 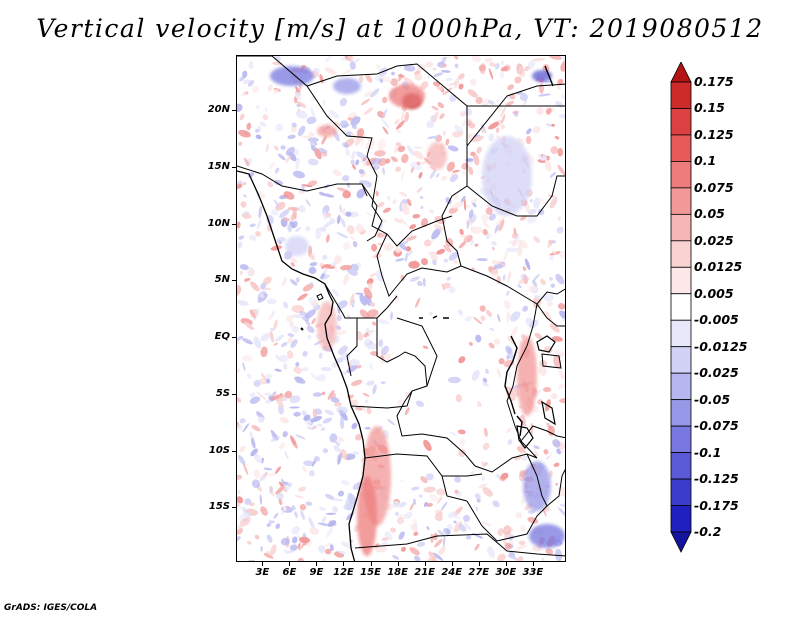 What do you see at coordinates (343, 572) in the screenshot?
I see `lon-tick-label: 12E` at bounding box center [343, 572].